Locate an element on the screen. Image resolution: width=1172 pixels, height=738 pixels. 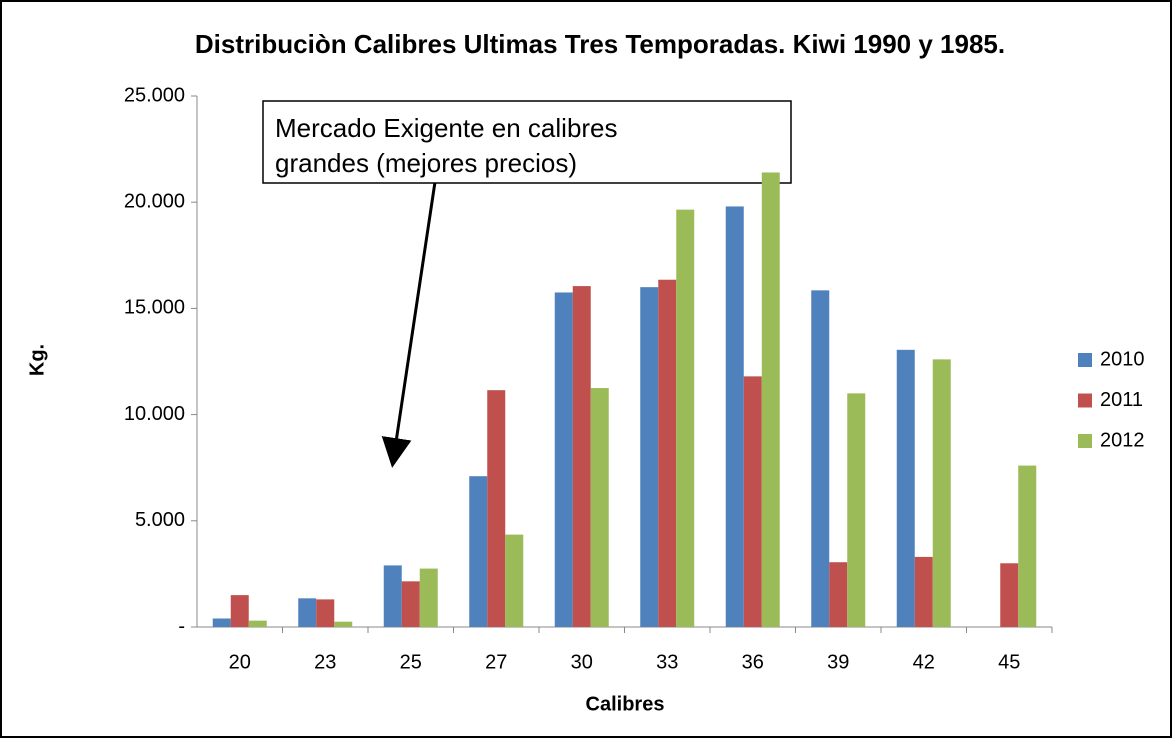
x-tick-label: 23 is located at coordinates (325, 662).